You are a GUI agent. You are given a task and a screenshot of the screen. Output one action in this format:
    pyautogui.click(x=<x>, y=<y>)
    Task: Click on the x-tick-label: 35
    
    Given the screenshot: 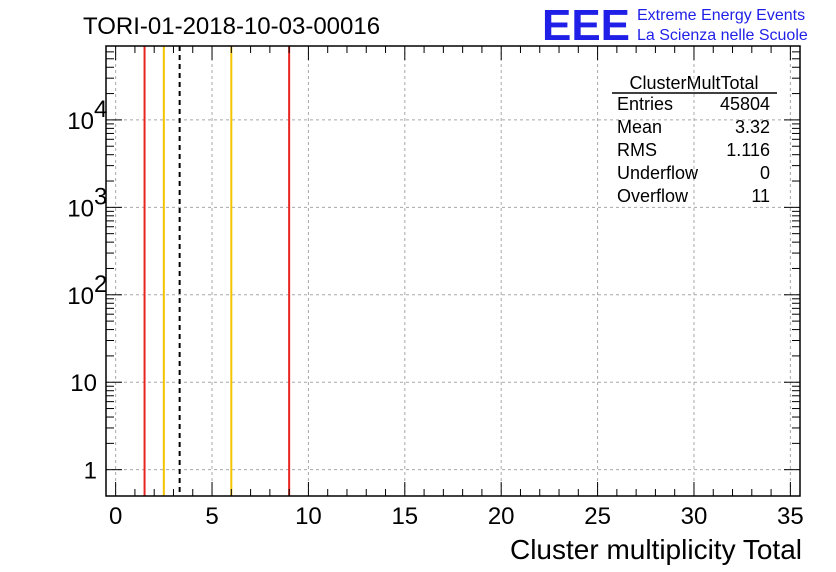 What is the action you would take?
    pyautogui.click(x=790, y=516)
    